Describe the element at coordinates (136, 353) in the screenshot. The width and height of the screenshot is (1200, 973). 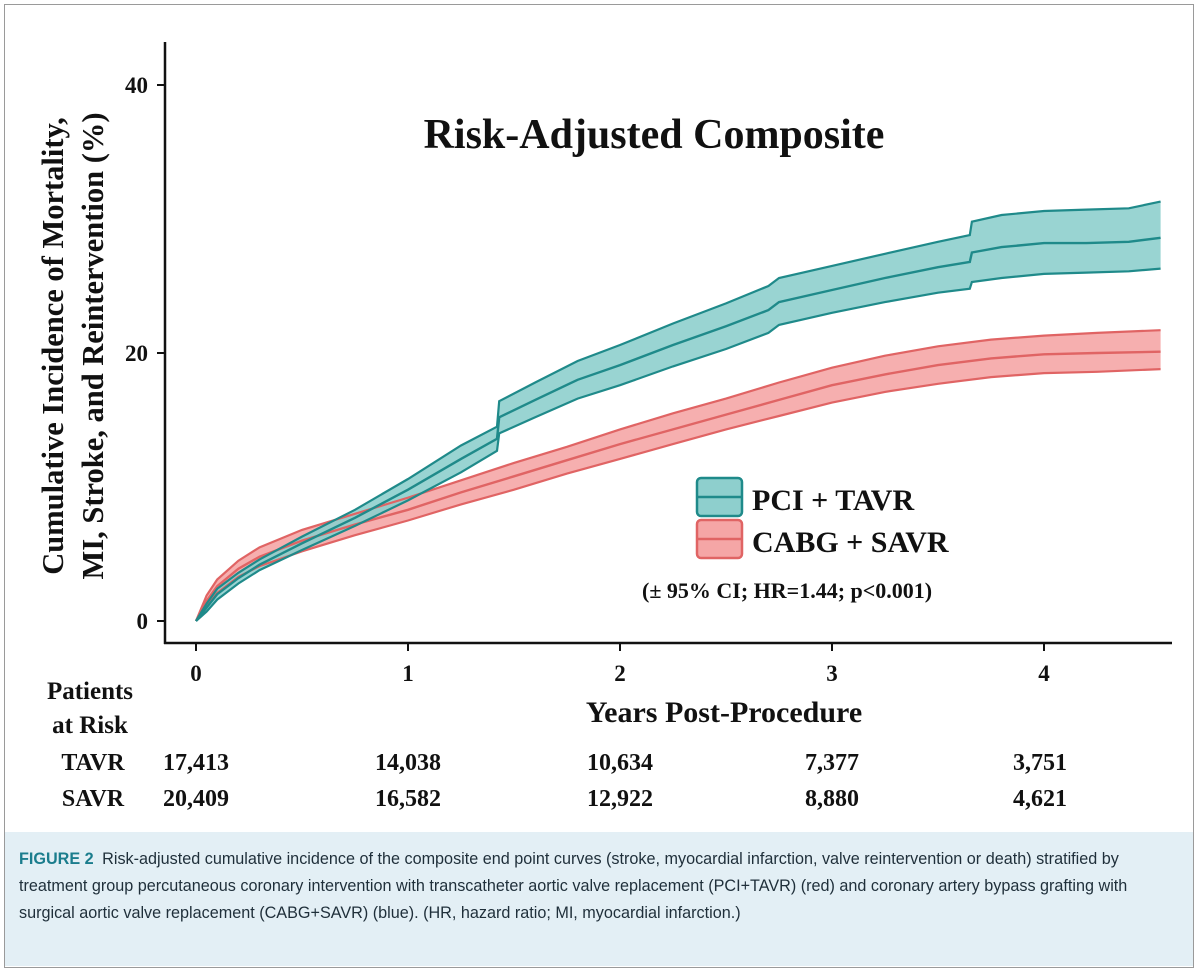
I see `y-tick-label-20: 20` at that location.